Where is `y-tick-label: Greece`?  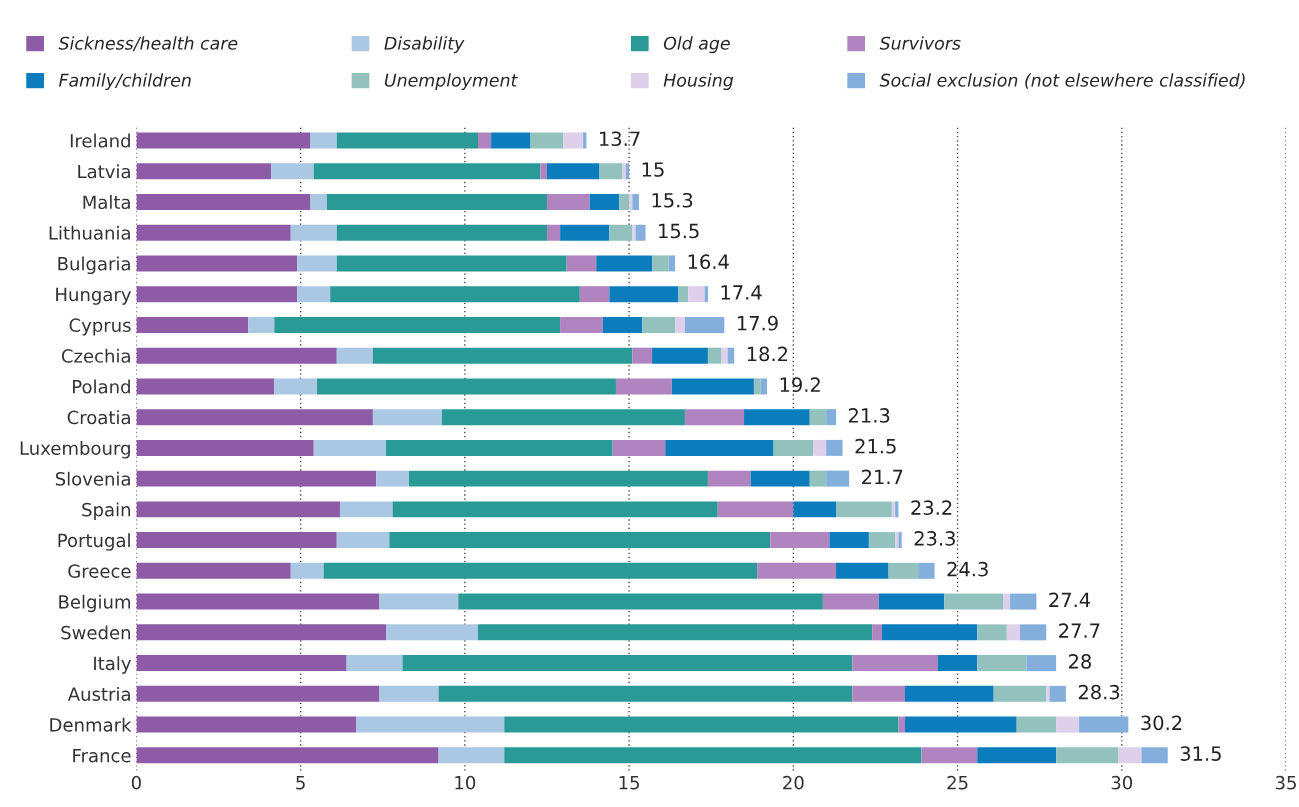
y-tick-label: Greece is located at coordinates (99, 571).